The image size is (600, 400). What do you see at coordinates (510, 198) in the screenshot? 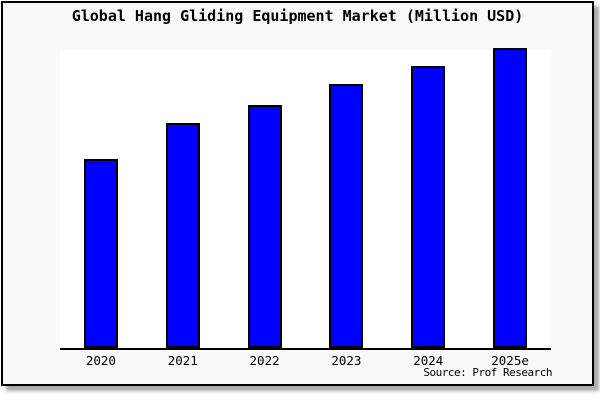
I see `bar-2025e` at bounding box center [510, 198].